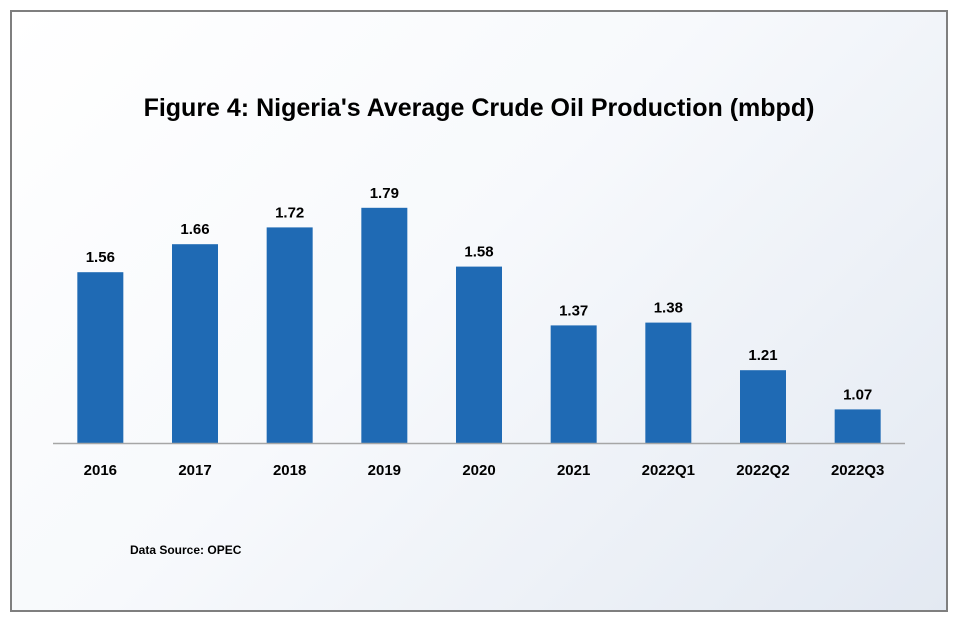 Image resolution: width=960 pixels, height=623 pixels. What do you see at coordinates (478, 470) in the screenshot?
I see `x-tick-label-2020: 2020` at bounding box center [478, 470].